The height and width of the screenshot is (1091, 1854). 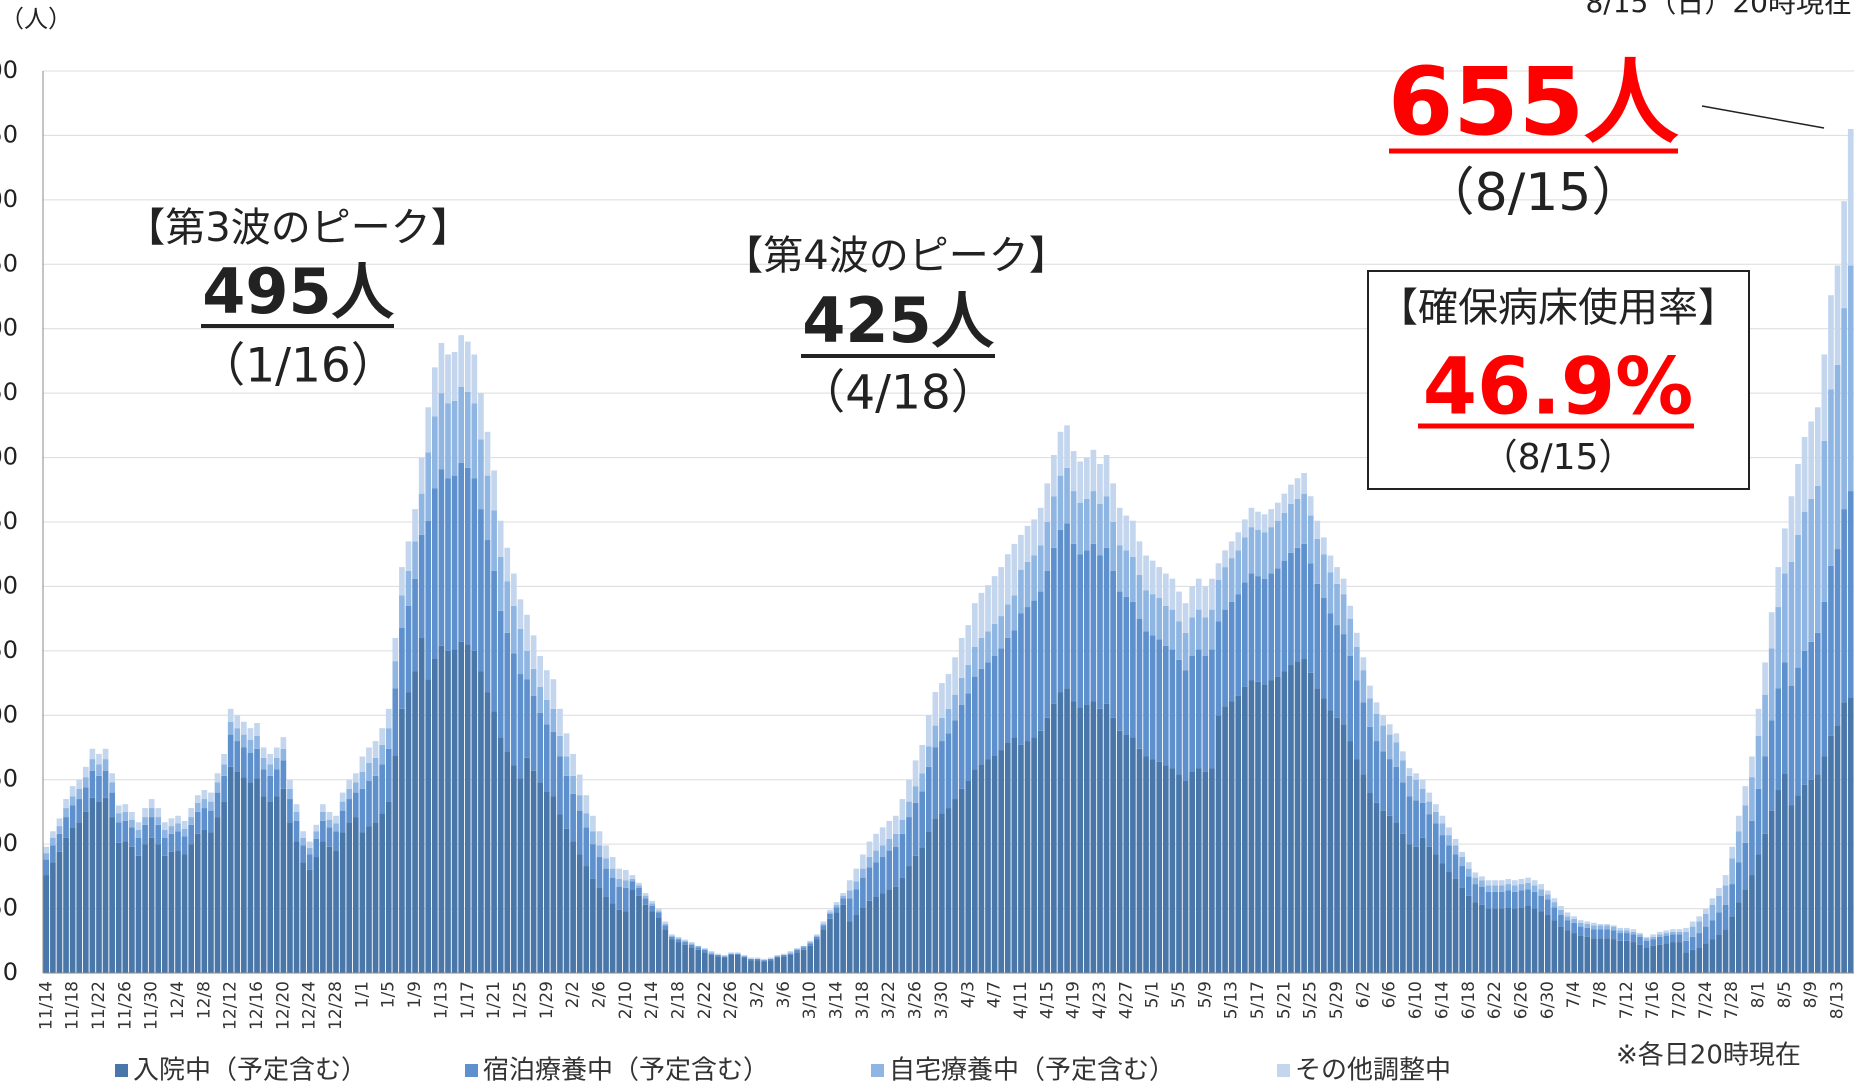 What do you see at coordinates (916, 1000) in the screenshot?
I see `x-tick-label: 3/26` at bounding box center [916, 1000].